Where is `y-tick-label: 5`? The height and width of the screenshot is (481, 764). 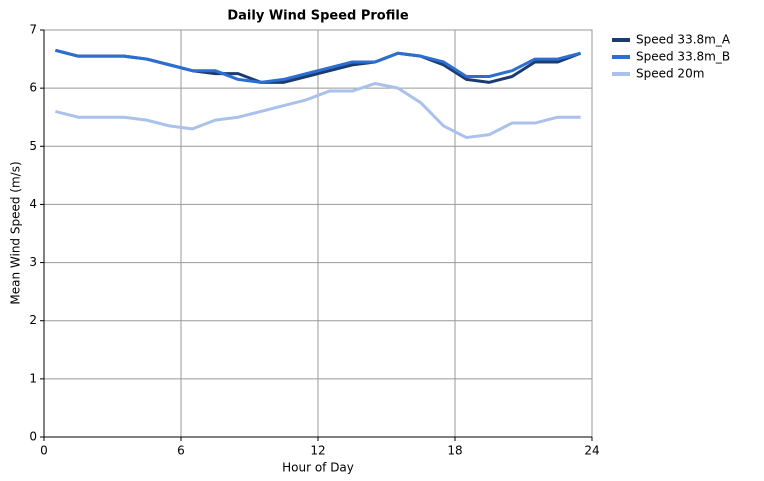
y-tick-label: 5 is located at coordinates (33, 146).